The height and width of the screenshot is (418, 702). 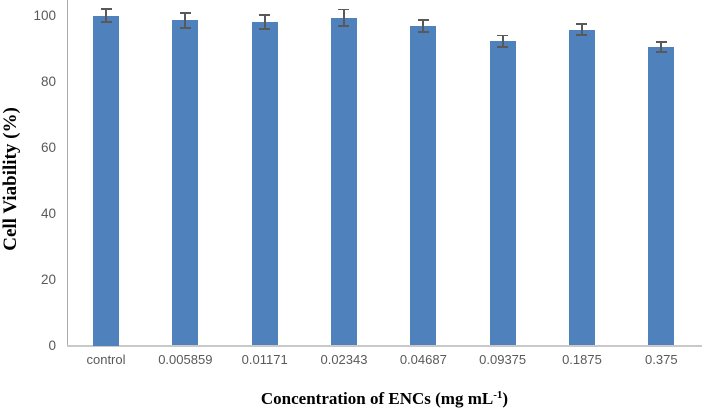 What do you see at coordinates (384, 346) in the screenshot?
I see `x-axis-line` at bounding box center [384, 346].